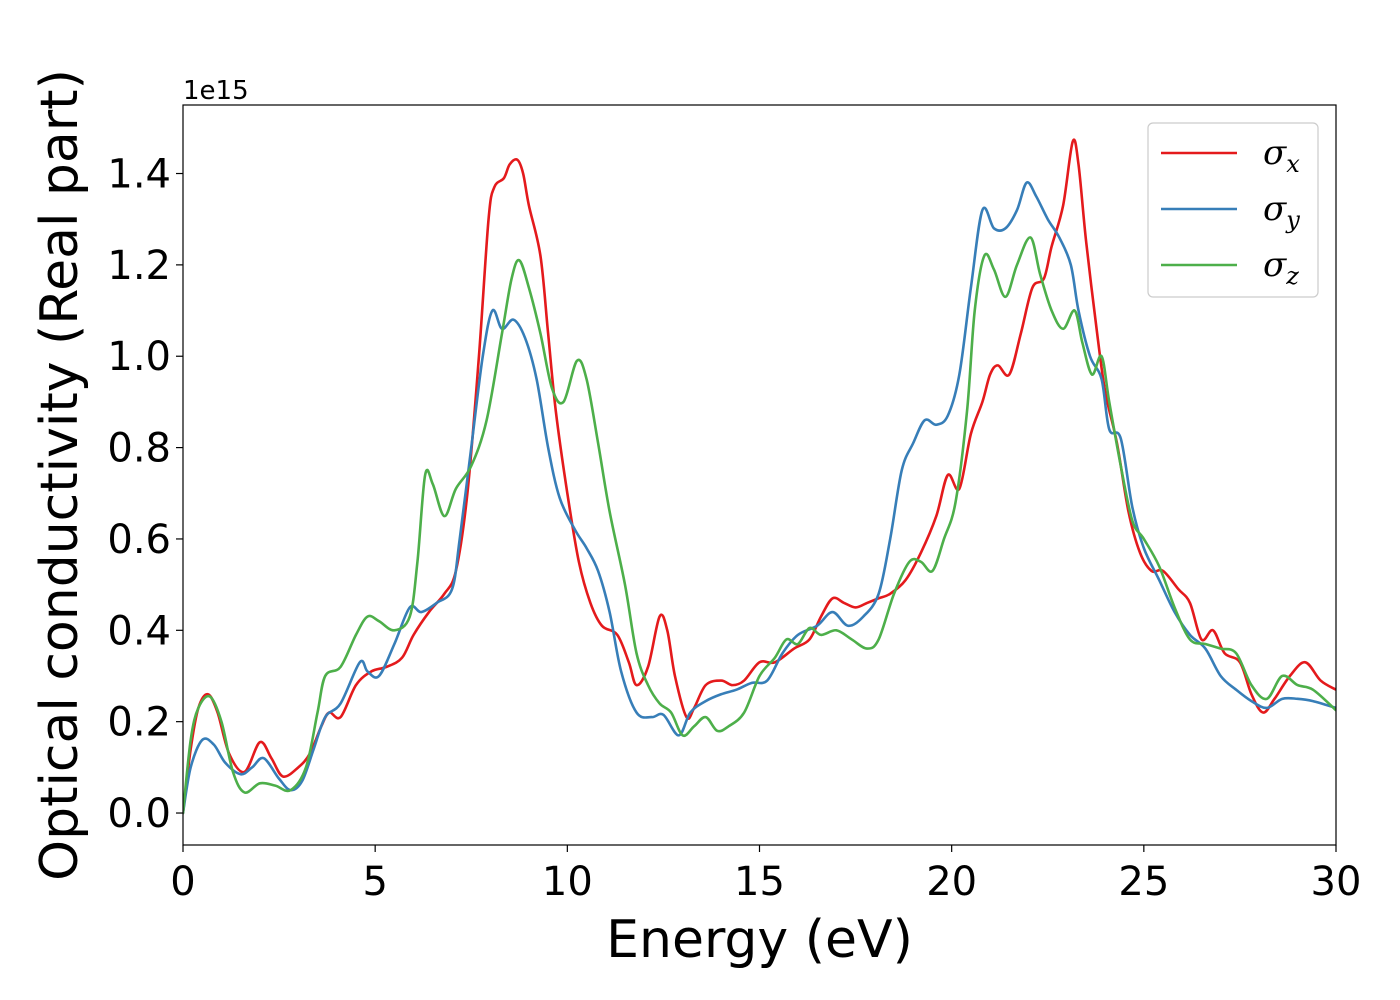 Image resolution: width=1400 pixels, height=1000 pixels. What do you see at coordinates (139, 631) in the screenshot?
I see `y-tick-label: 0.4` at bounding box center [139, 631].